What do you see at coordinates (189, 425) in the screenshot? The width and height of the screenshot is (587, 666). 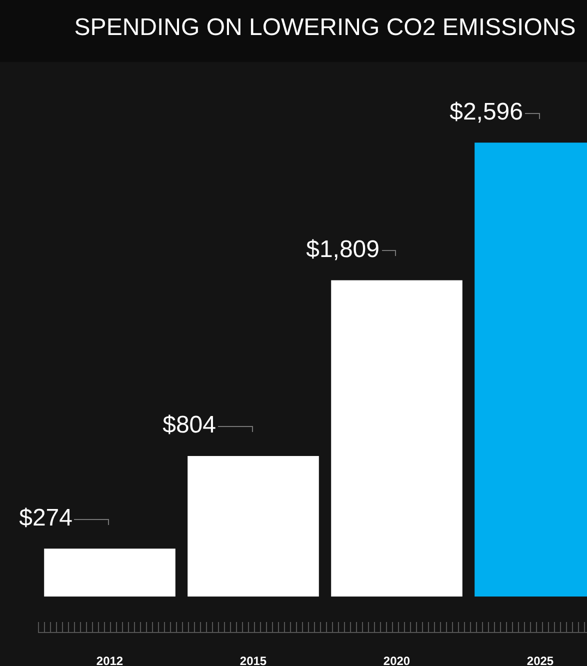 I see `data-label: $804` at bounding box center [189, 425].